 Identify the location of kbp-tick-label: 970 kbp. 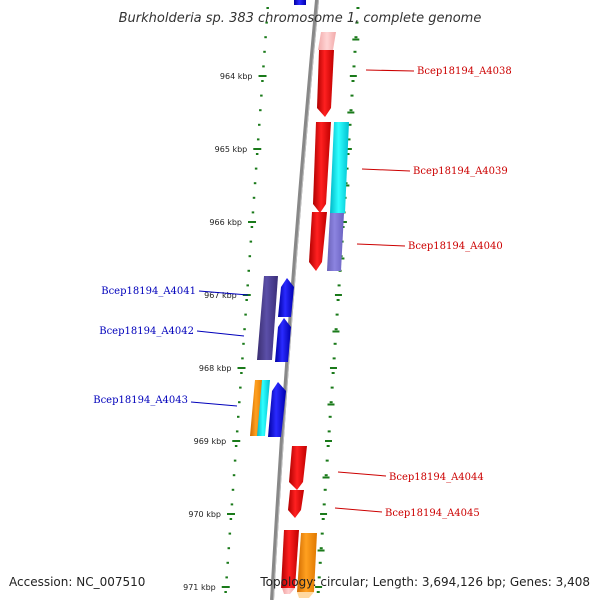
(204, 514).